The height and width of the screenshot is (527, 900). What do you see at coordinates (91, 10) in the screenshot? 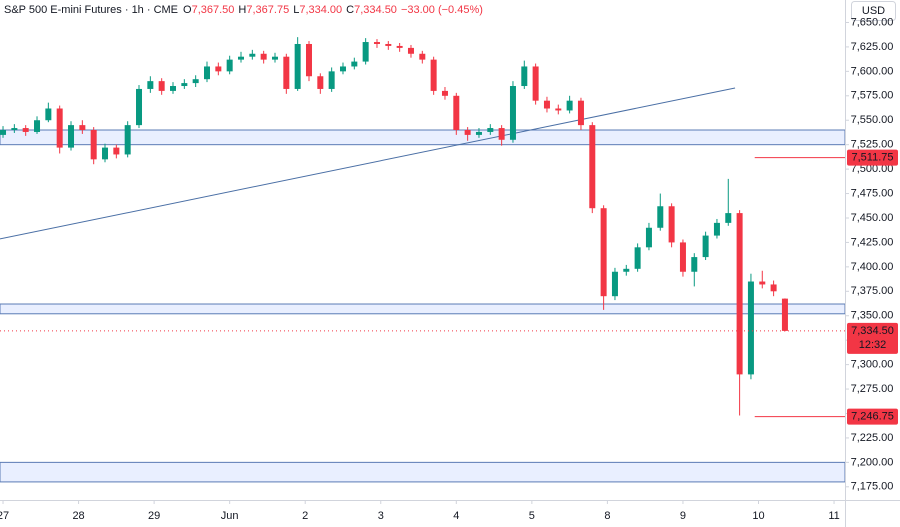
I see `symbol: S&P 500 E-mini Futures · 1h · CME` at bounding box center [91, 10].